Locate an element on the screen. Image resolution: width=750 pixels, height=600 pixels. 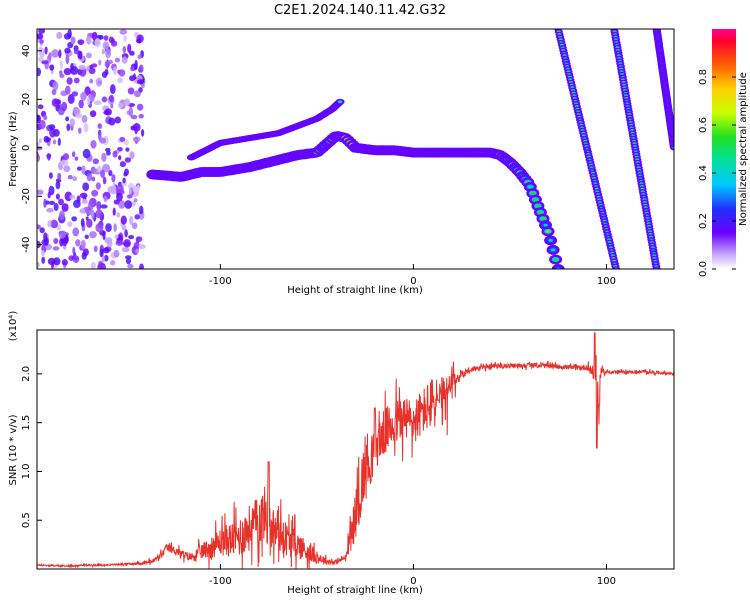
spectrogram-x-tick-label: 100 is located at coordinates (606, 281).